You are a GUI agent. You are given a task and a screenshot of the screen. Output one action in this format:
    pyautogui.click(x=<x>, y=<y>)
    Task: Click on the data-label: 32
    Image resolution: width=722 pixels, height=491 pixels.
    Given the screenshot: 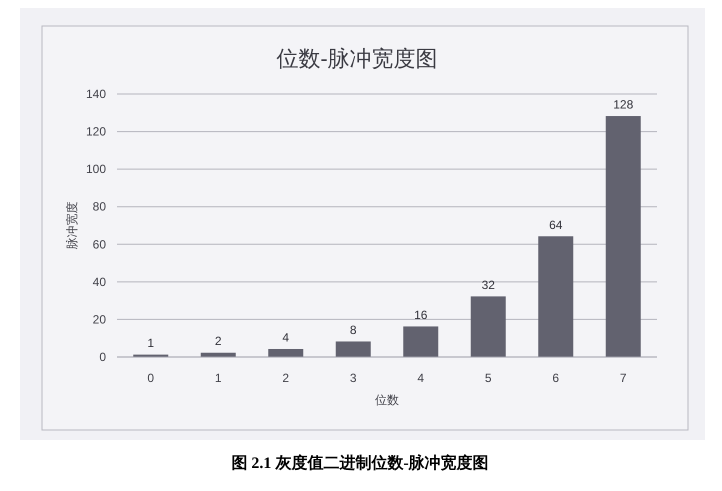 What is the action you would take?
    pyautogui.click(x=489, y=285)
    